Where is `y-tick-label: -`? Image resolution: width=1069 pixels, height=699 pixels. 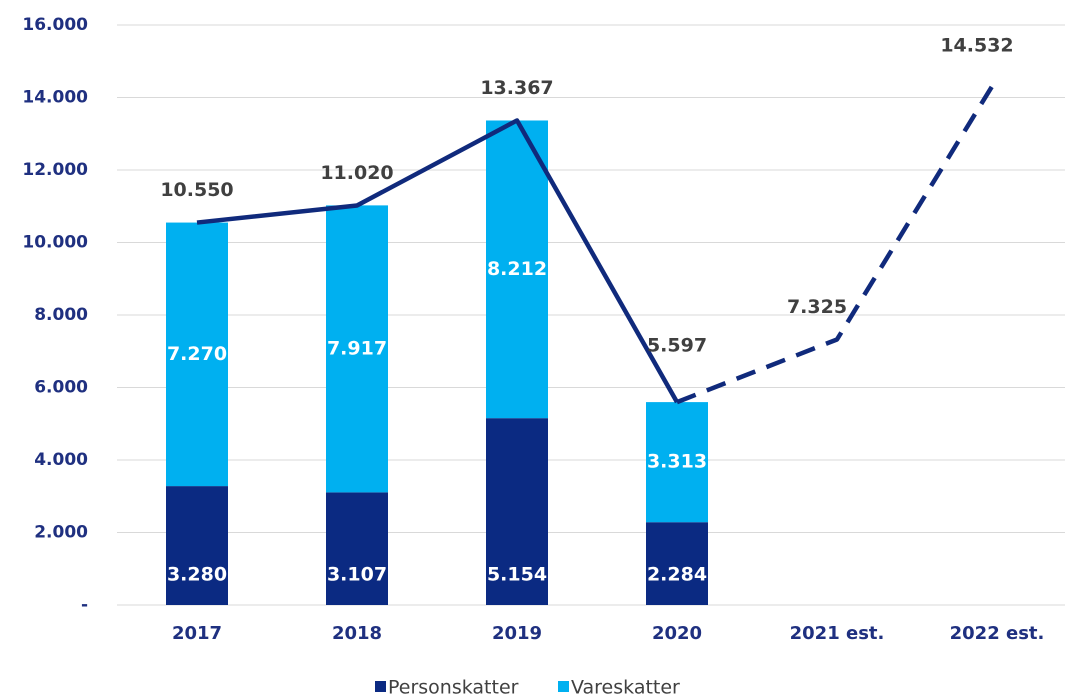 y-tick-label: - is located at coordinates (84, 605).